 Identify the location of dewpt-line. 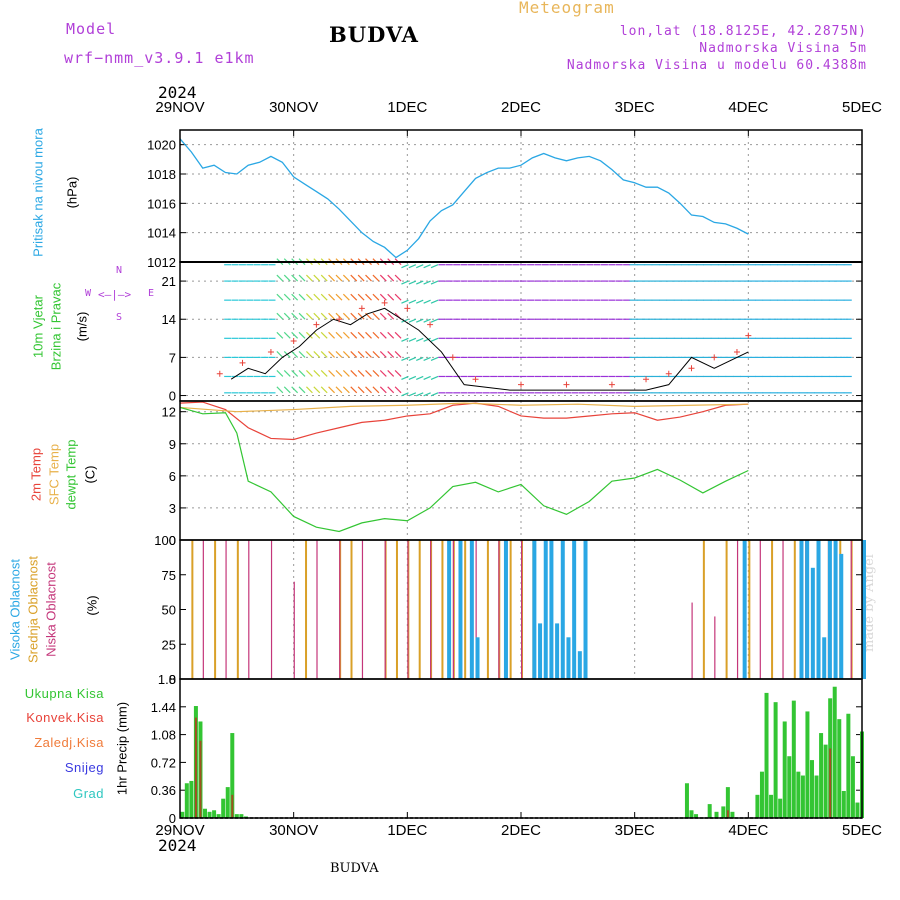
(464, 469).